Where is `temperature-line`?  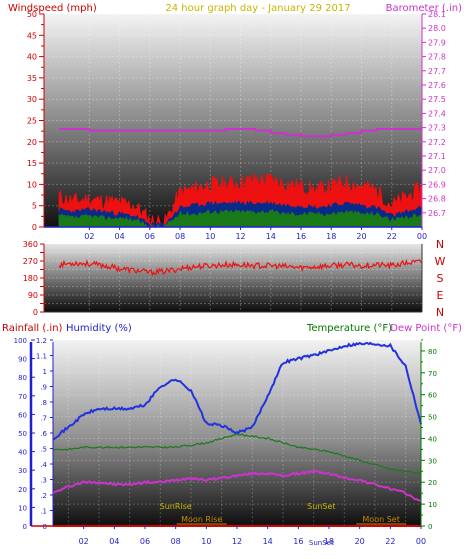
temperature-line is located at coordinates (237, 454).